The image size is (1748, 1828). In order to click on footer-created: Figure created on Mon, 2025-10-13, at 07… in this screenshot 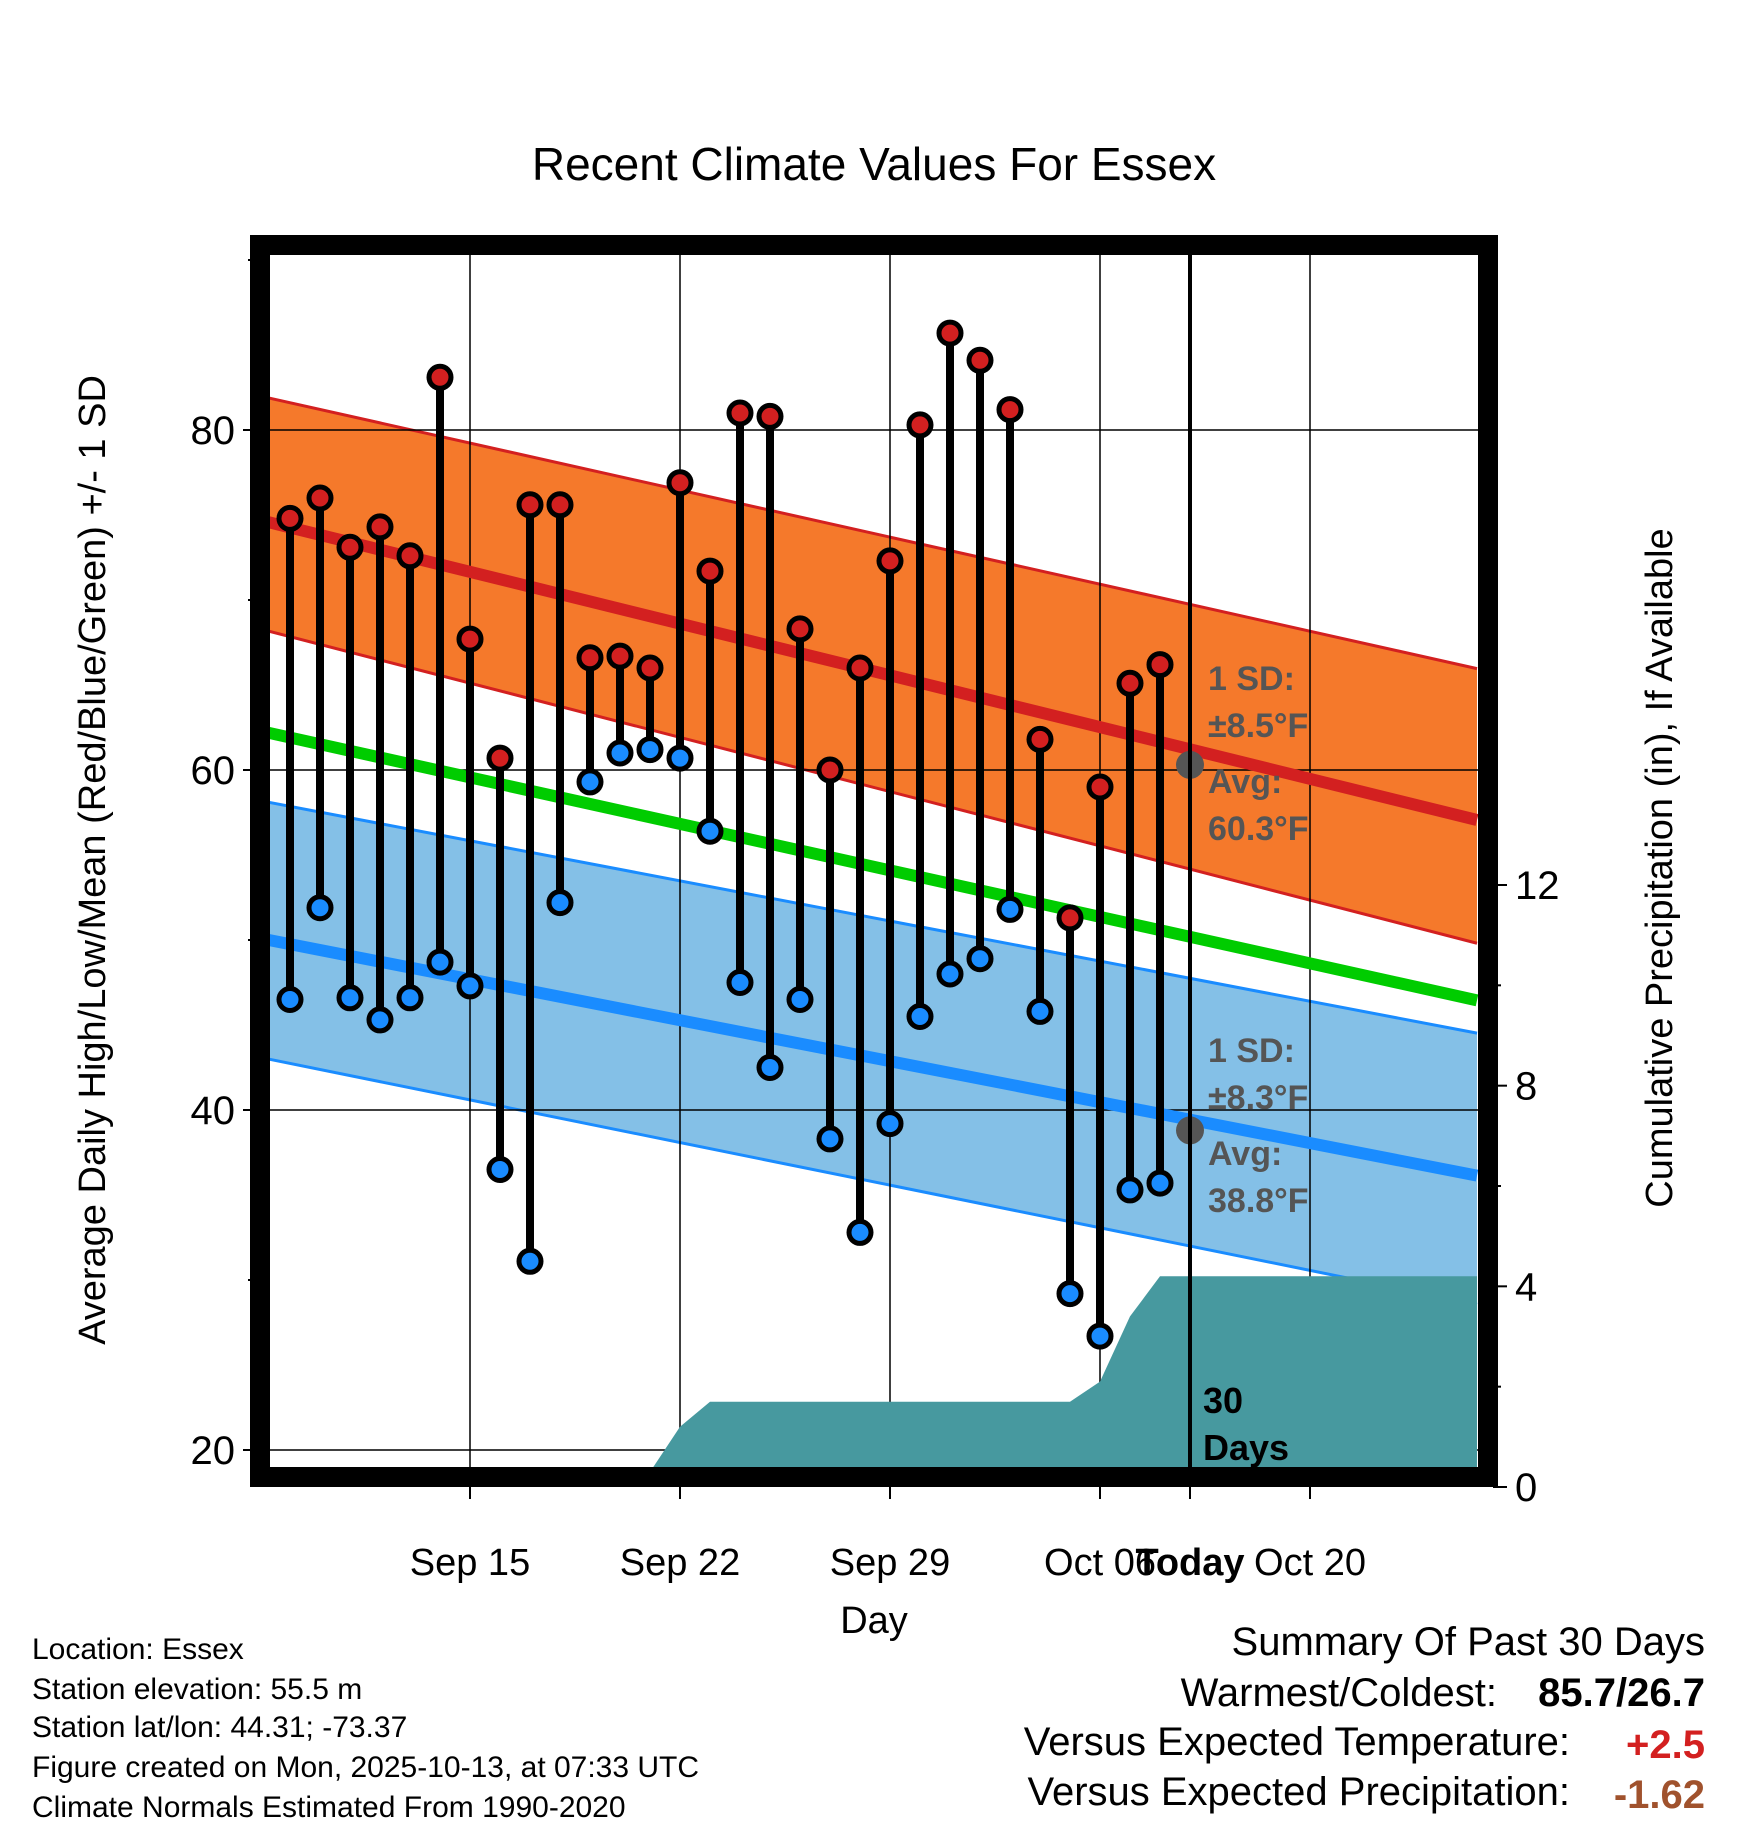, I will do `click(365, 1767)`.